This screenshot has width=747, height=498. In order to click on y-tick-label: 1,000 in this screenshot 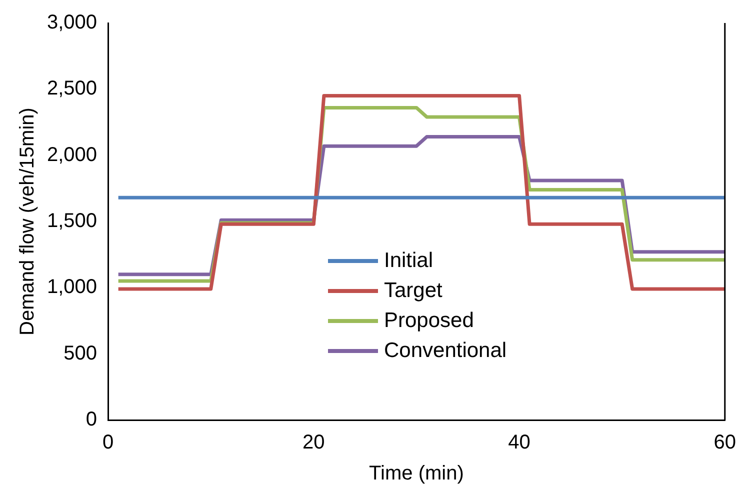, I will do `click(72, 287)`.